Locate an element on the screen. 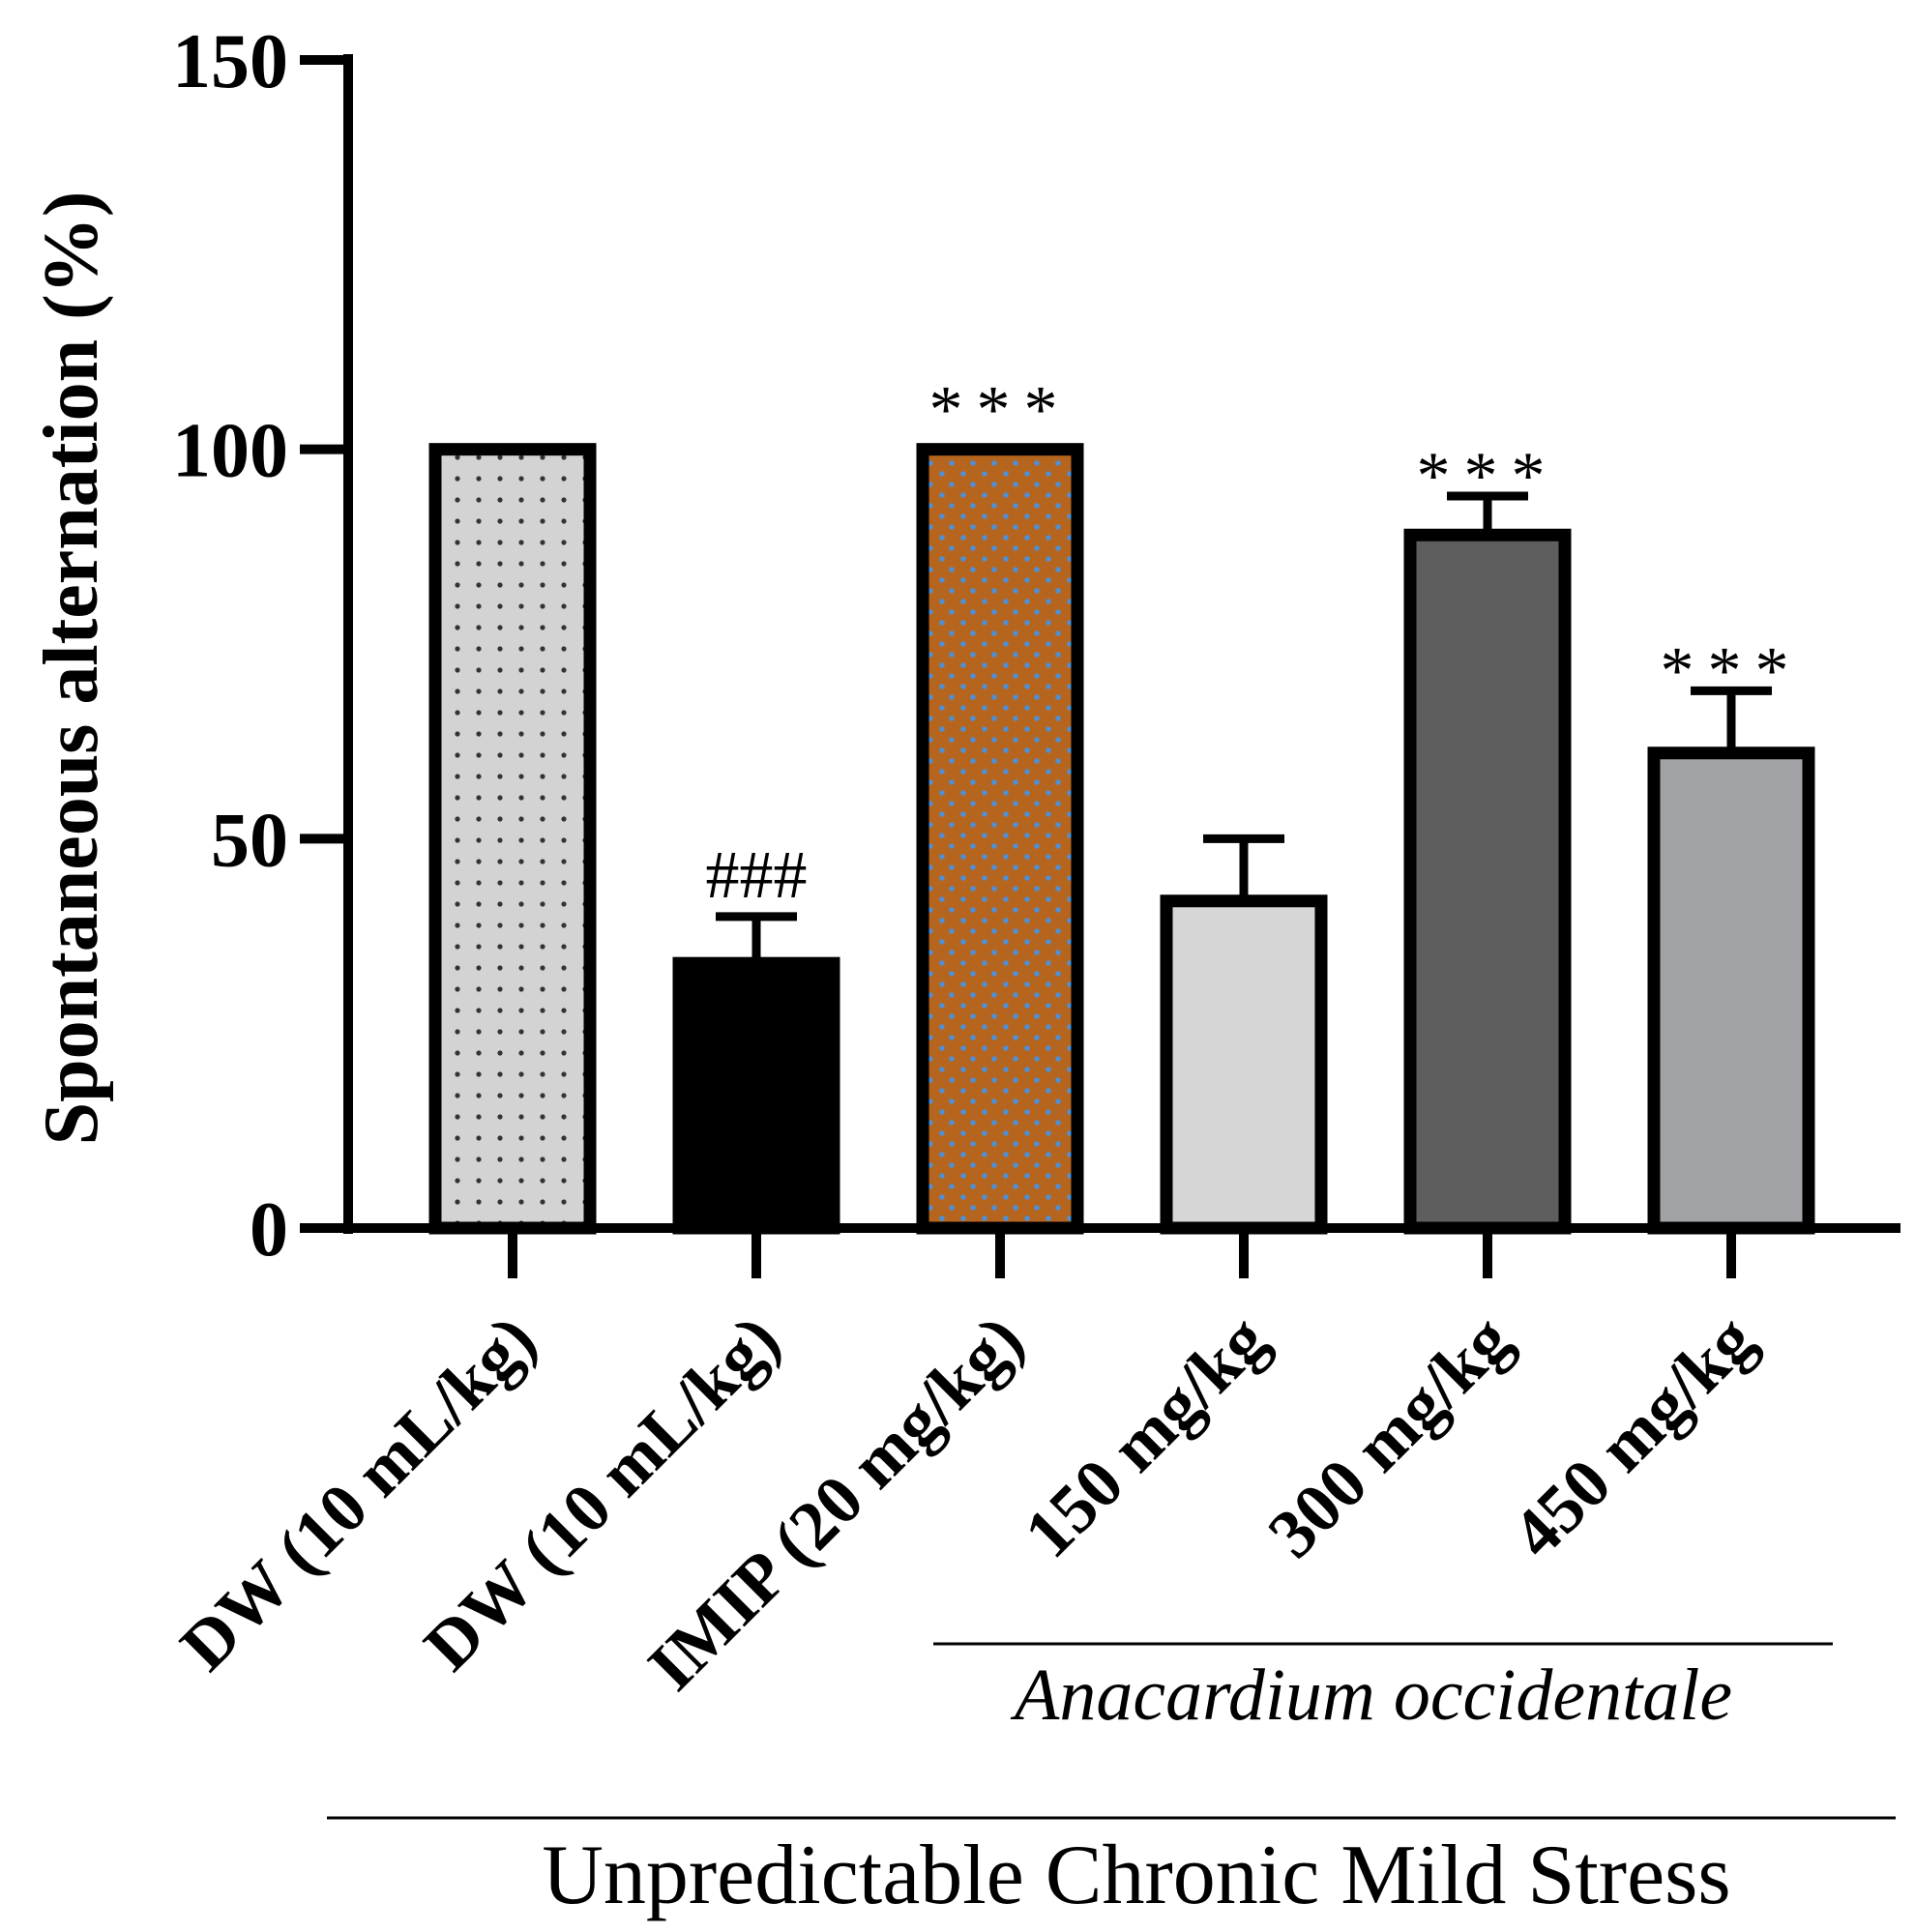  y-tick-label: 50 is located at coordinates (249, 840).